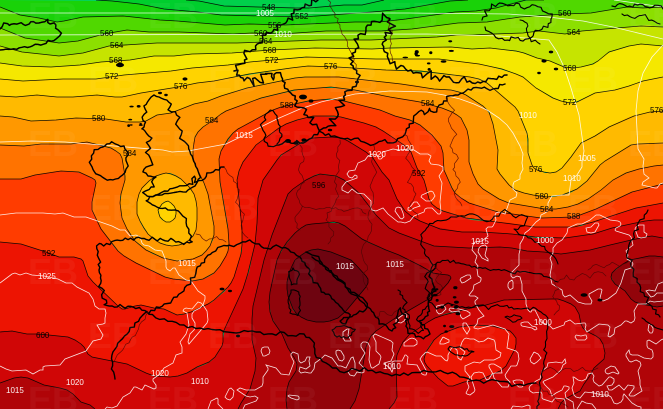 The image size is (663, 409). What do you see at coordinates (43, 335) in the screenshot?
I see `svg-text: 600` at bounding box center [43, 335].